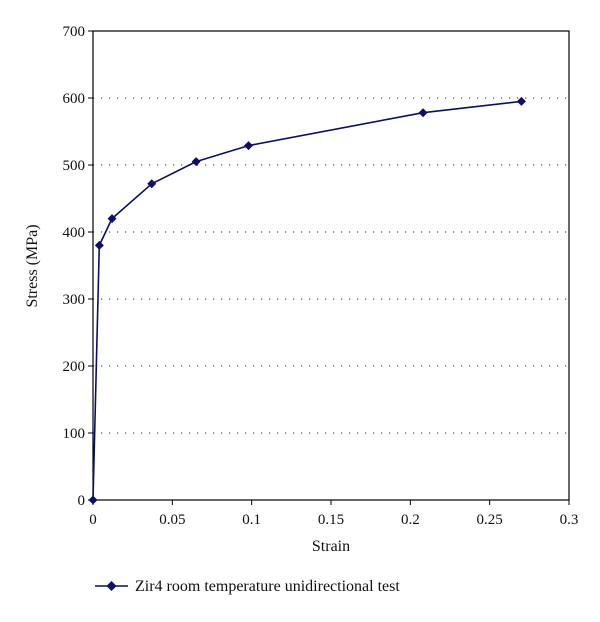 This screenshot has height=622, width=600. What do you see at coordinates (82, 501) in the screenshot?
I see `y-tick-label: 0` at bounding box center [82, 501].